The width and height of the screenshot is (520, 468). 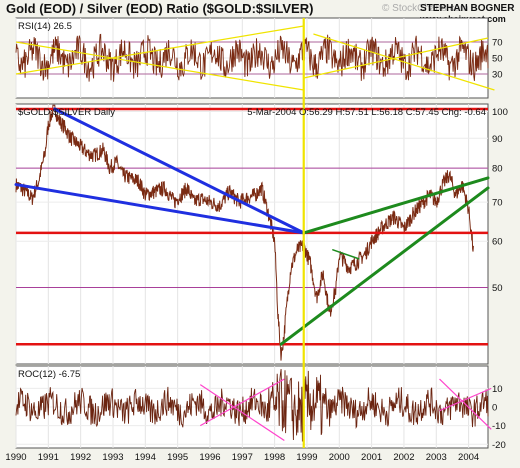 What do you see at coordinates (66, 112) in the screenshot?
I see `price-label: $GOLD:$SILVER Daily` at bounding box center [66, 112].